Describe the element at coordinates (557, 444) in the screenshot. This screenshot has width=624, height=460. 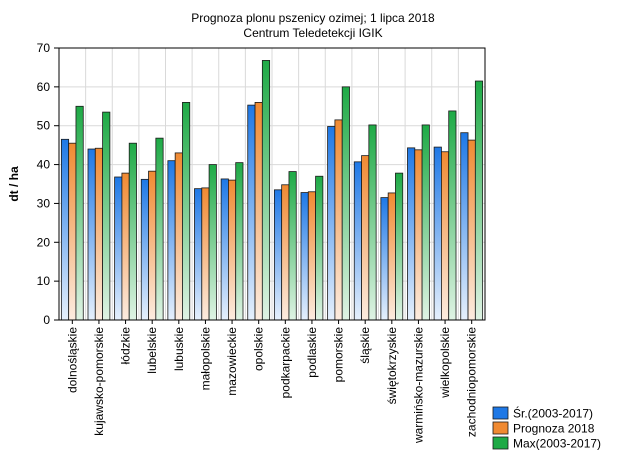
I see `legend-entry: Max(2003-2017)` at that location.